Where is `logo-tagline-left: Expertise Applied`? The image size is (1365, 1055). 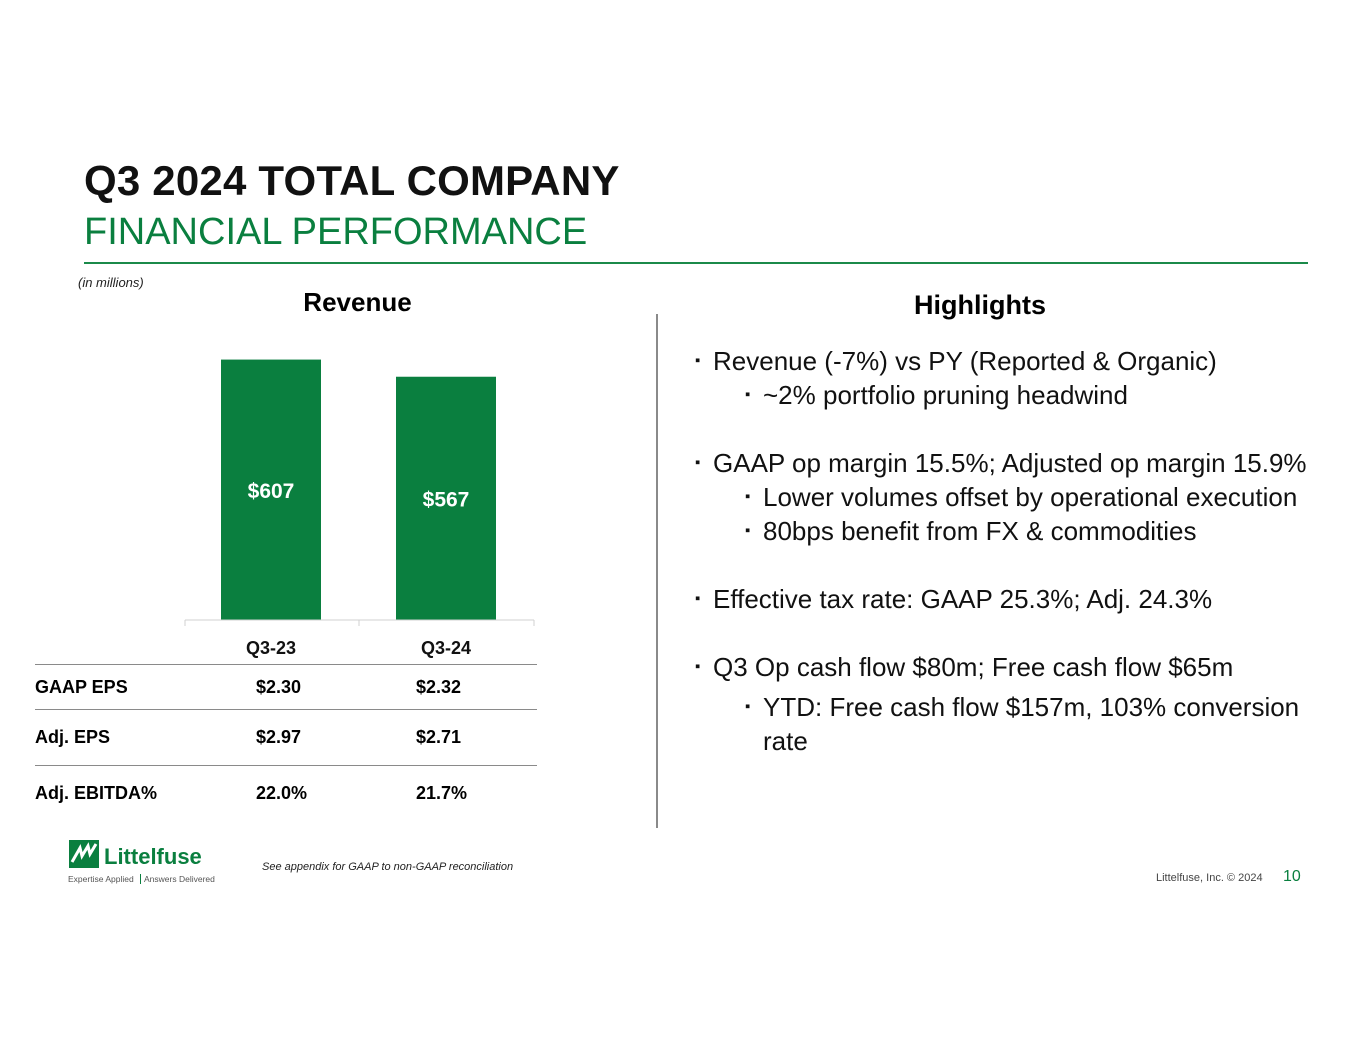 logo-tagline-left: Expertise Applied is located at coordinates (101, 879).